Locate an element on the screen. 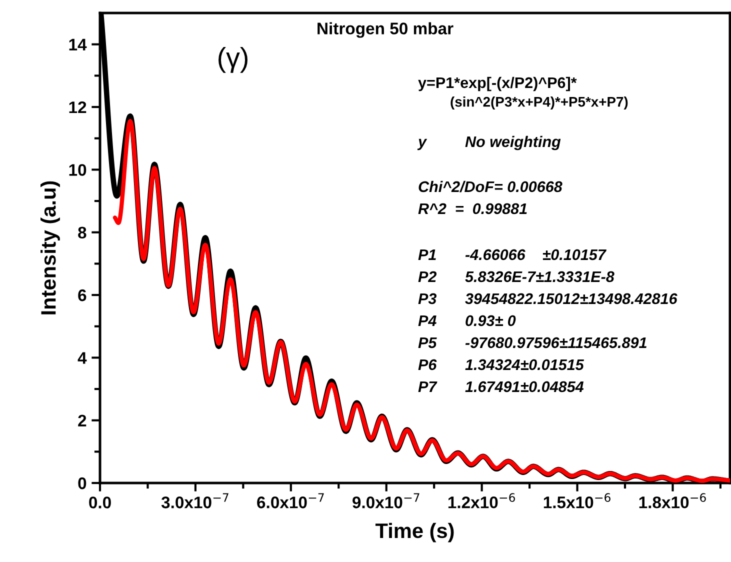  y-tick-label: 10 is located at coordinates (77, 170).